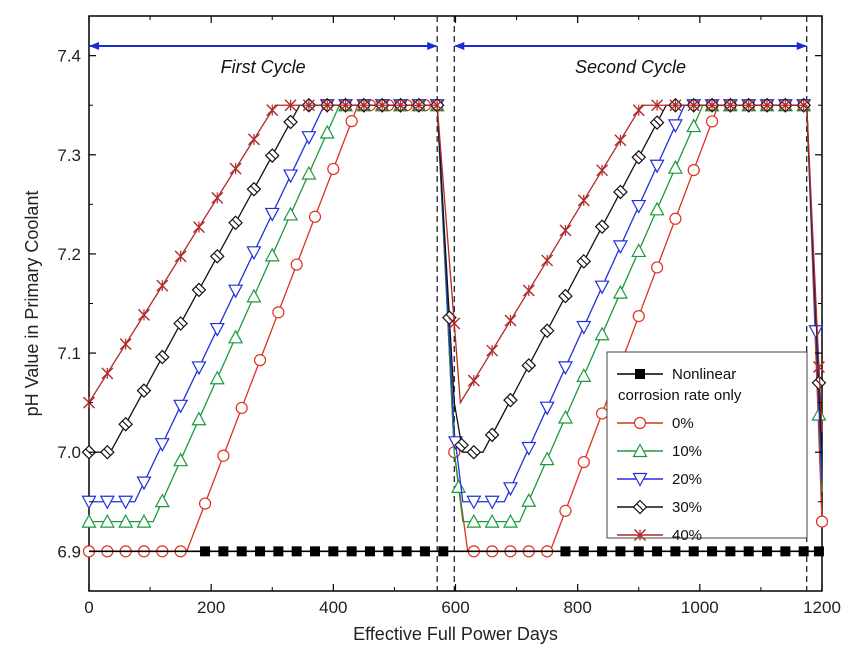  I want to click on y-tick-label: 7.4, so click(69, 56).